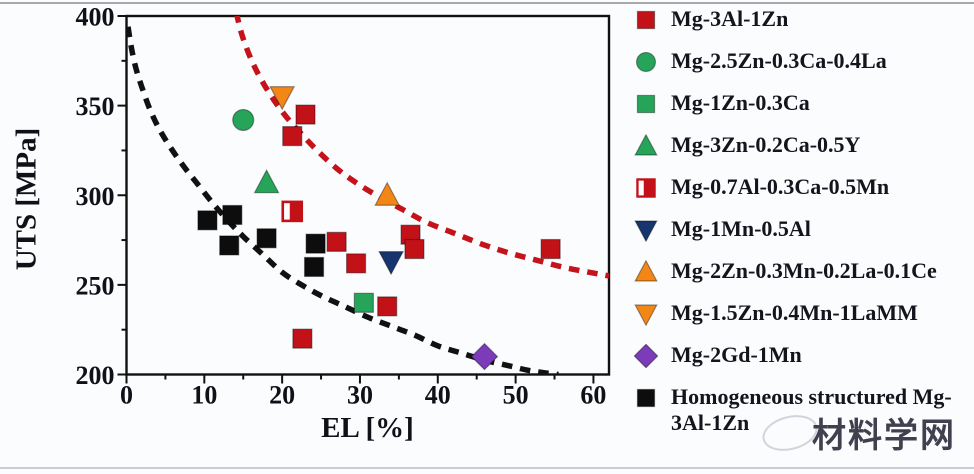  Describe the element at coordinates (766, 144) in the screenshot. I see `legend-label: Mg-3Zn-0.2Ca-0.5Y` at that location.